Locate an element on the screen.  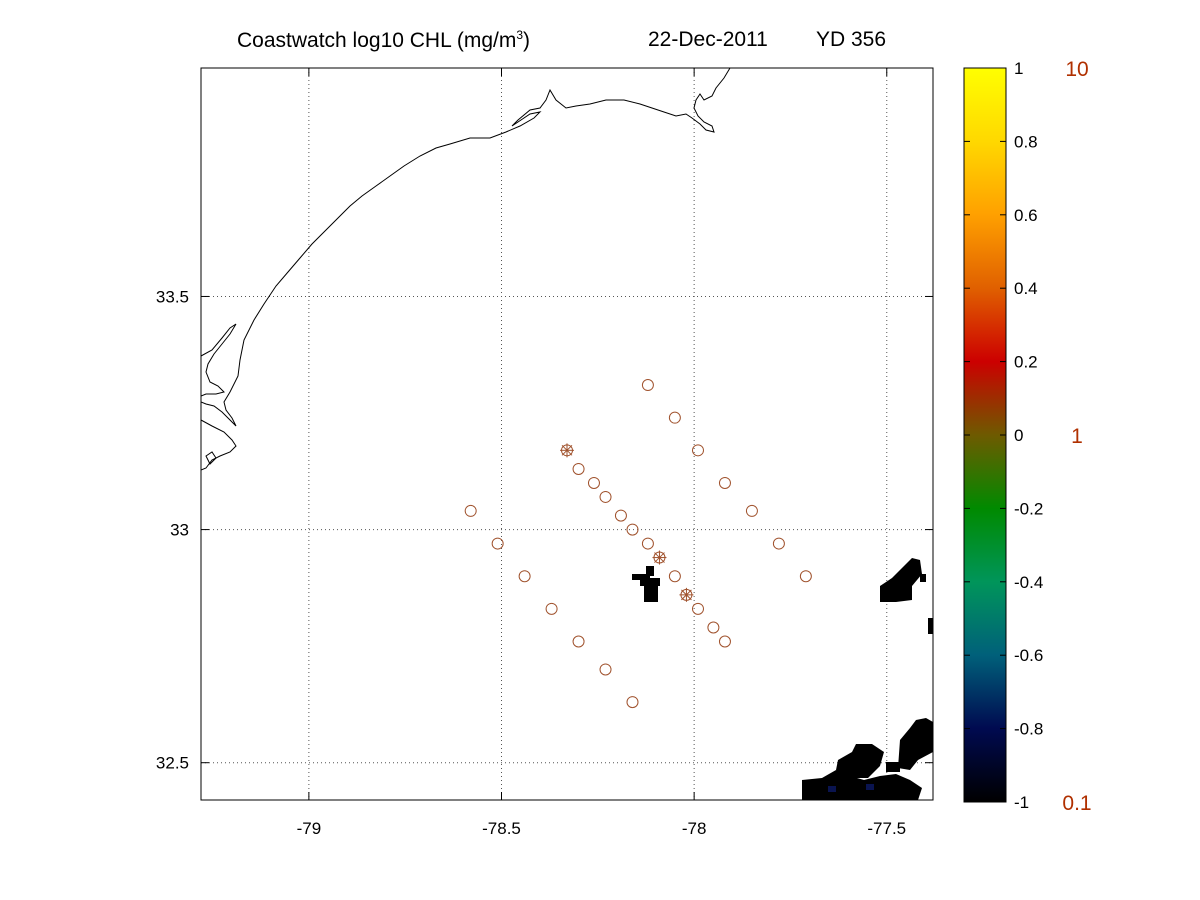
title-unit-superscript: 3 is located at coordinates (520, 35).